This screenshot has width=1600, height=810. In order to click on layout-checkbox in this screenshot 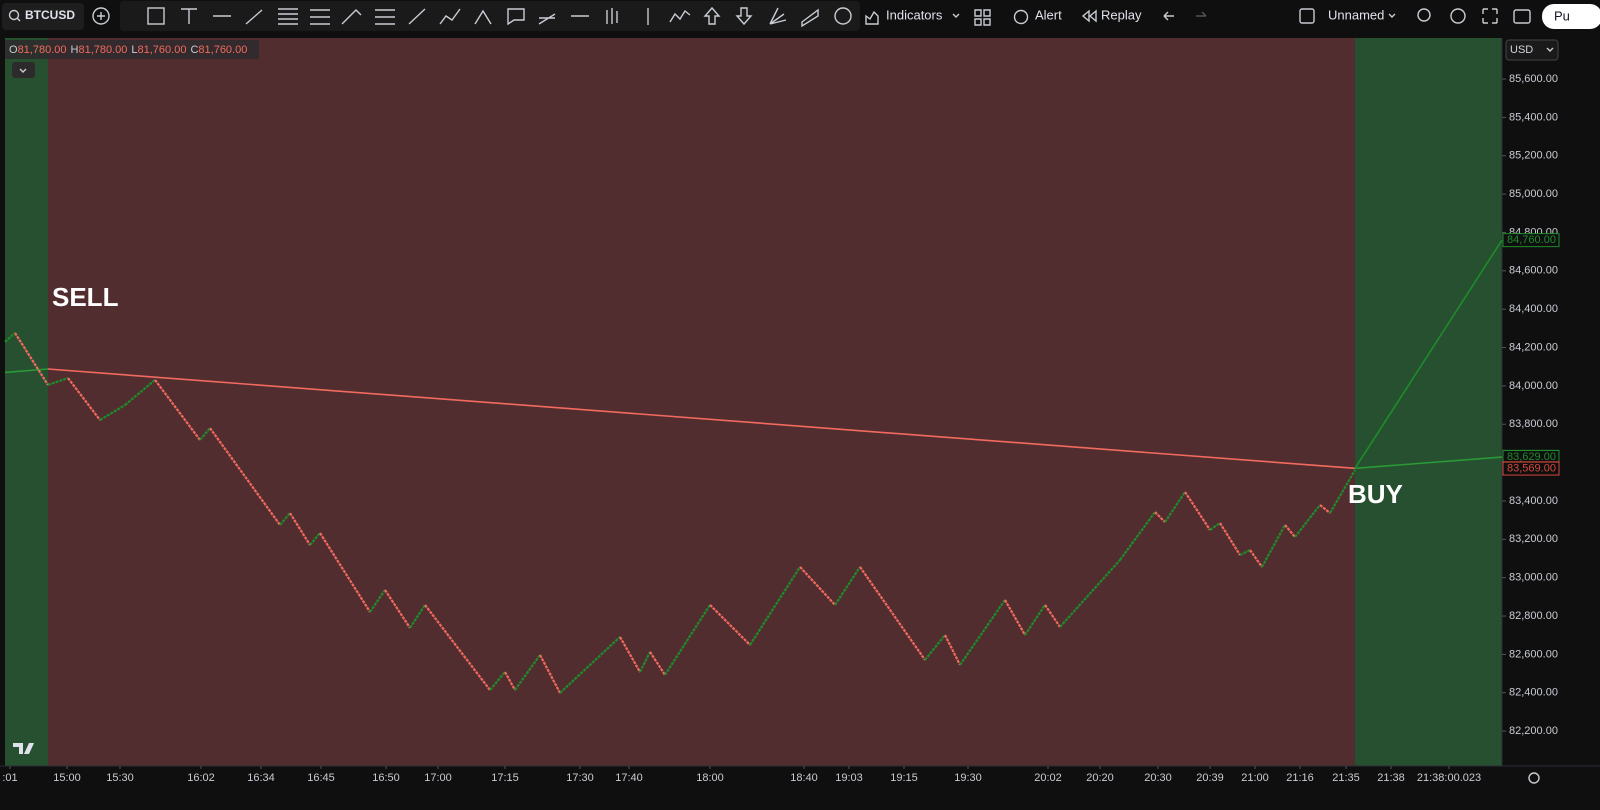, I will do `click(1307, 16)`.